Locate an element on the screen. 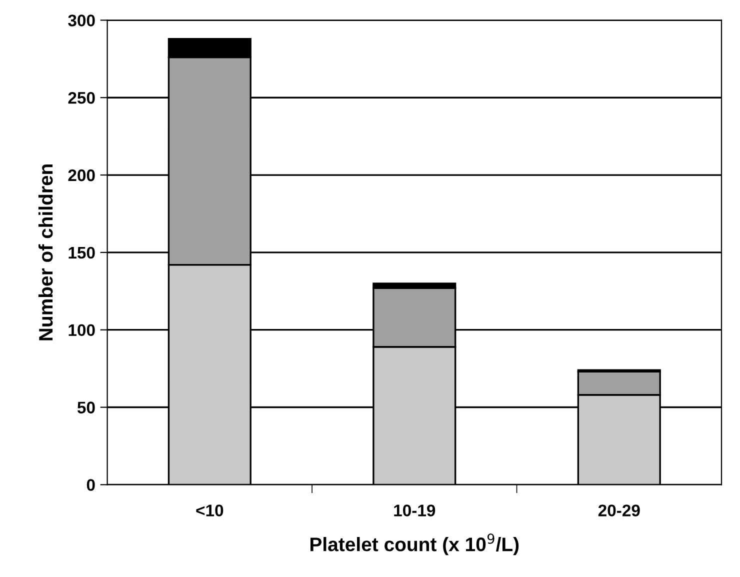  x-axis-title: Platelet count (x 10$^{9}$/L) is located at coordinates (414, 545).